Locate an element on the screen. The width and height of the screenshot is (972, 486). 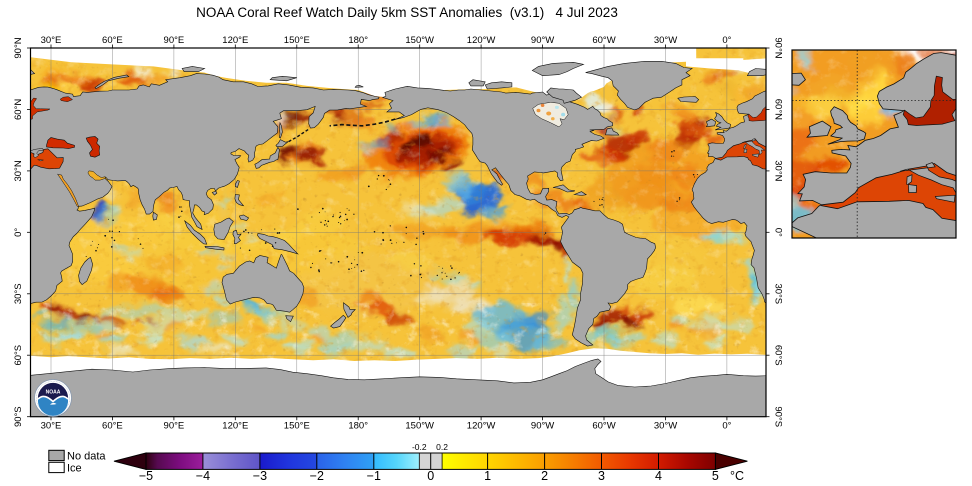
svg-text: −5 is located at coordinates (146, 476).